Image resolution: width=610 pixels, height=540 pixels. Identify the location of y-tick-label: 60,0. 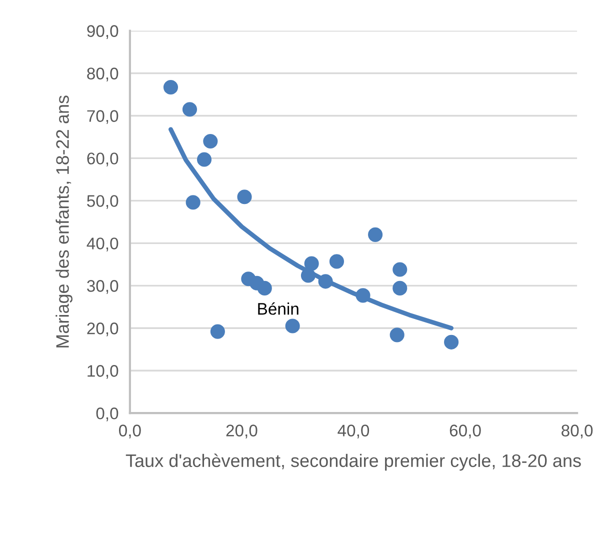
(102, 159).